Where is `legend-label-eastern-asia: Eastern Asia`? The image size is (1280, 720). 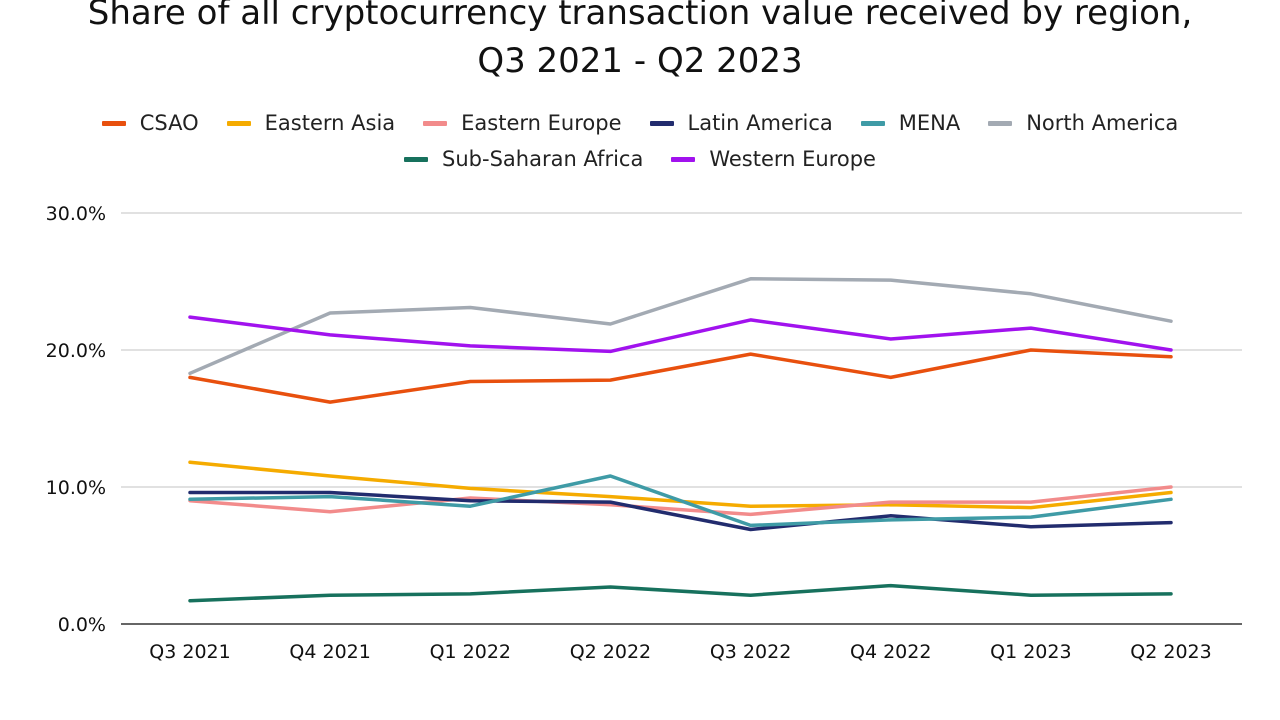 legend-label-eastern-asia: Eastern Asia is located at coordinates (330, 123).